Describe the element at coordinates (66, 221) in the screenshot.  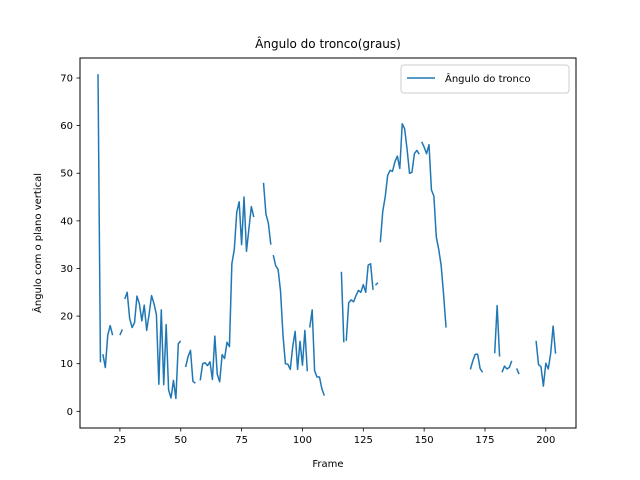
I see `y-tick-label: 40` at that location.